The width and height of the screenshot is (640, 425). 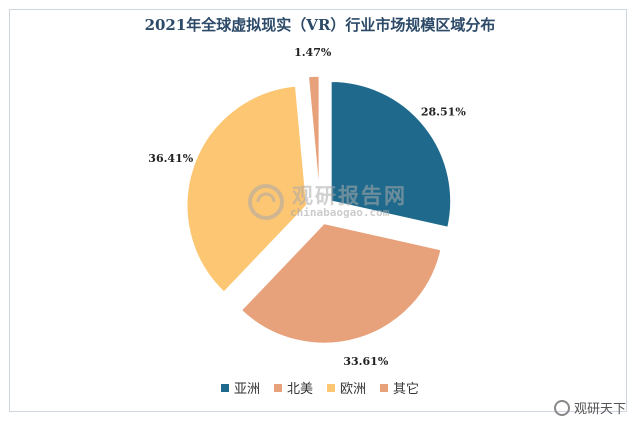 I want to click on corner-watermark: 观研天下, so click(x=589, y=407).